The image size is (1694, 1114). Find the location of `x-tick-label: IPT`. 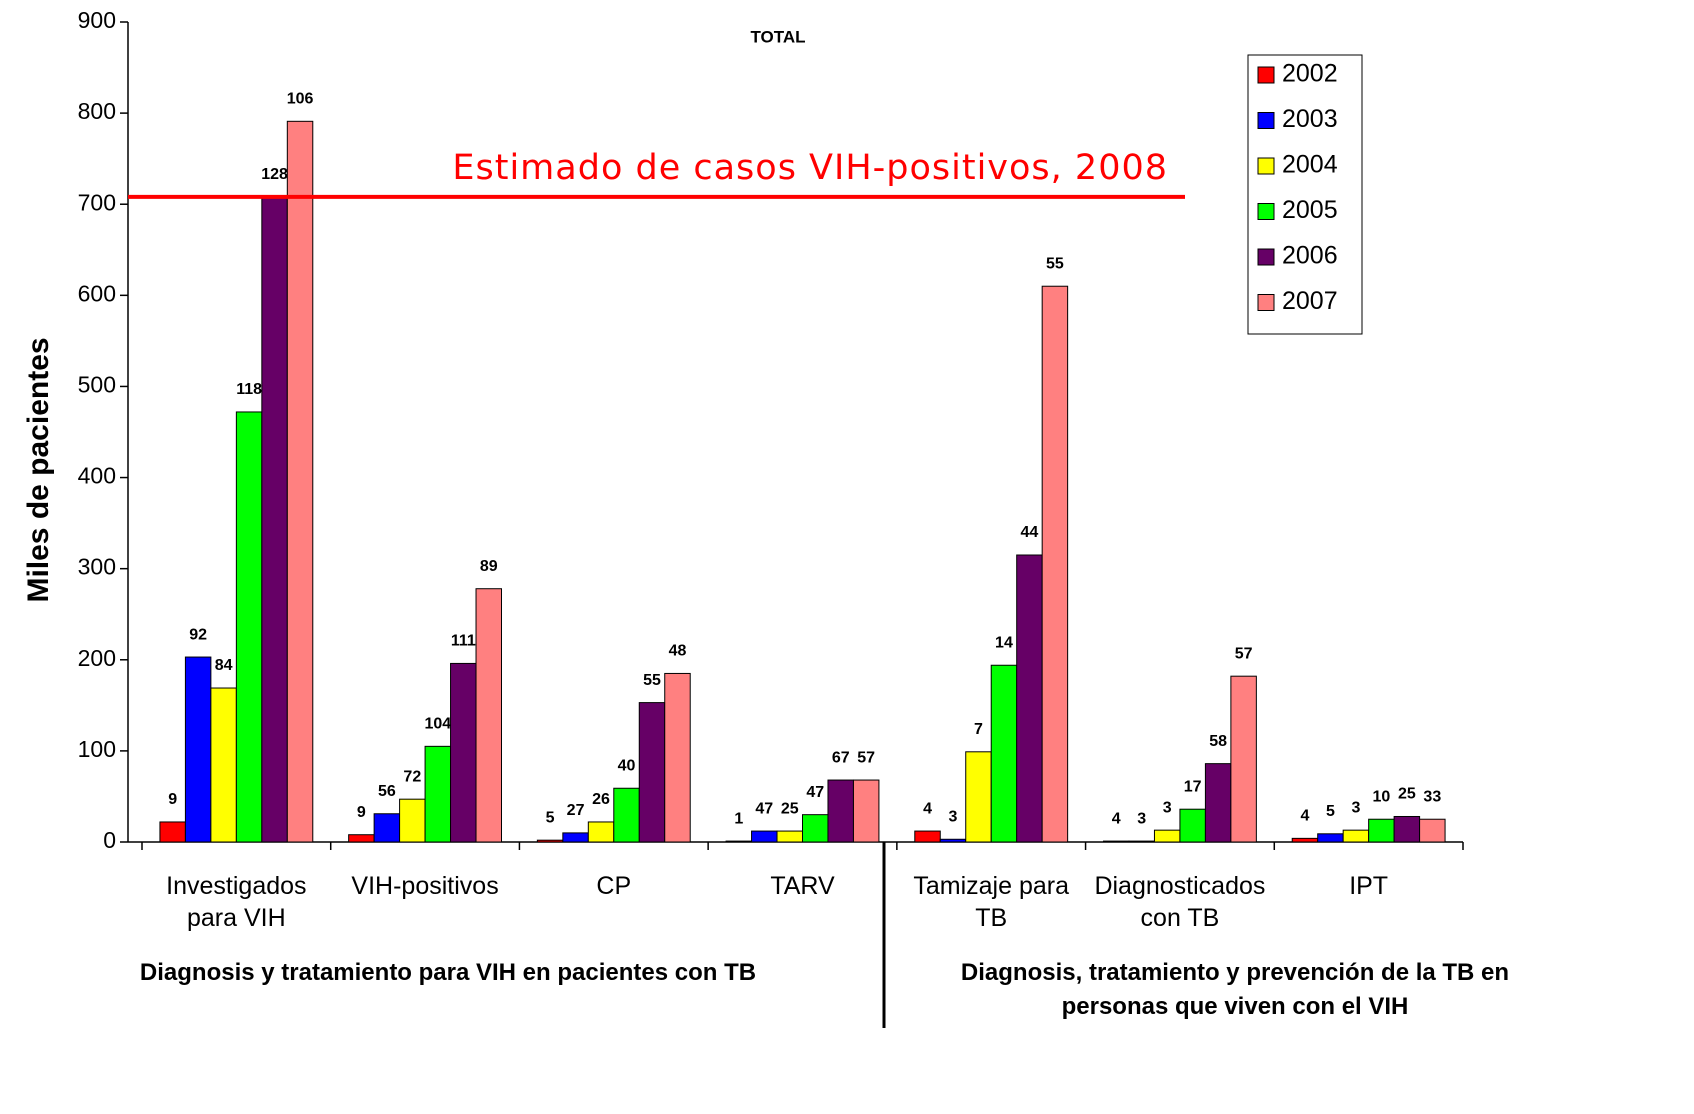

x-tick-label: IPT is located at coordinates (1369, 886).